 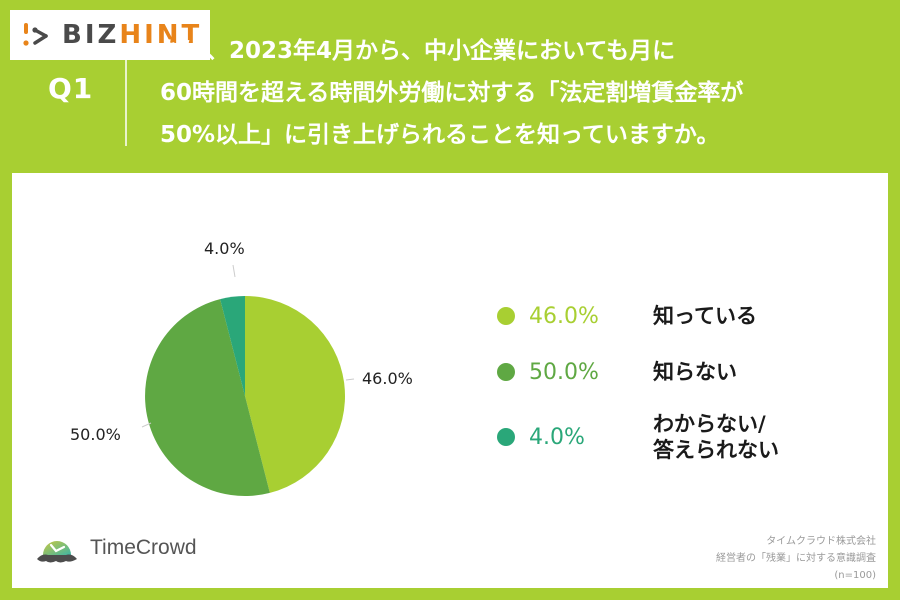 I want to click on legend-label-unsure-line-2: 答えられない, so click(x=716, y=450).